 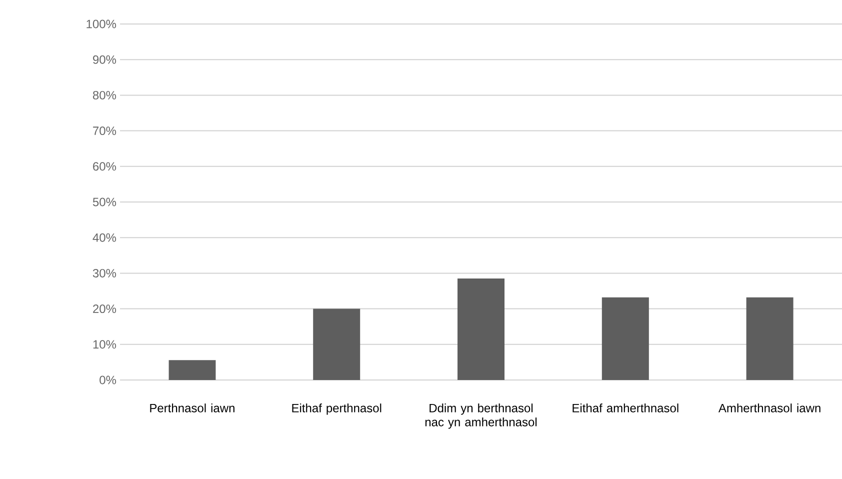 I want to click on x-tick-label: Eithaf perthnasol, so click(x=337, y=409).